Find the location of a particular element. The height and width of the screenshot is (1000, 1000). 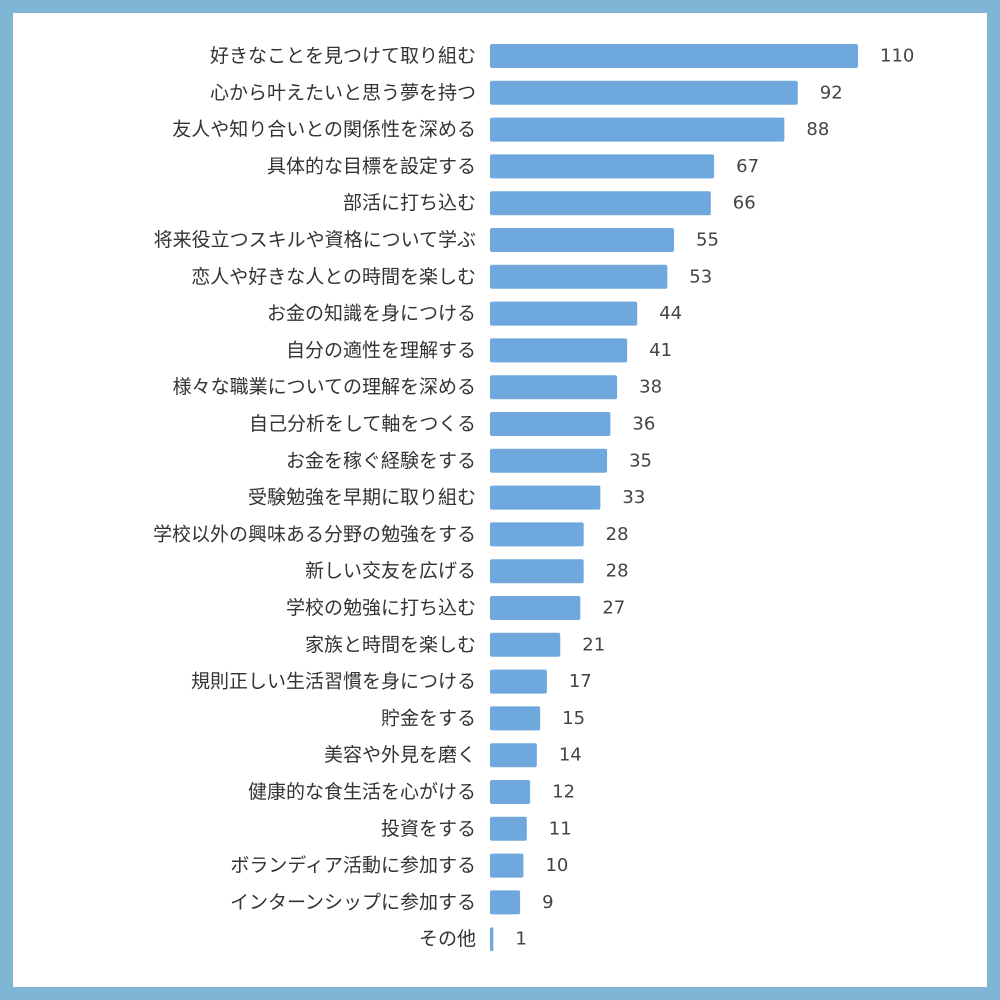

category-label: 心から叶えたいと思う夢を持つ is located at coordinates (343, 93).